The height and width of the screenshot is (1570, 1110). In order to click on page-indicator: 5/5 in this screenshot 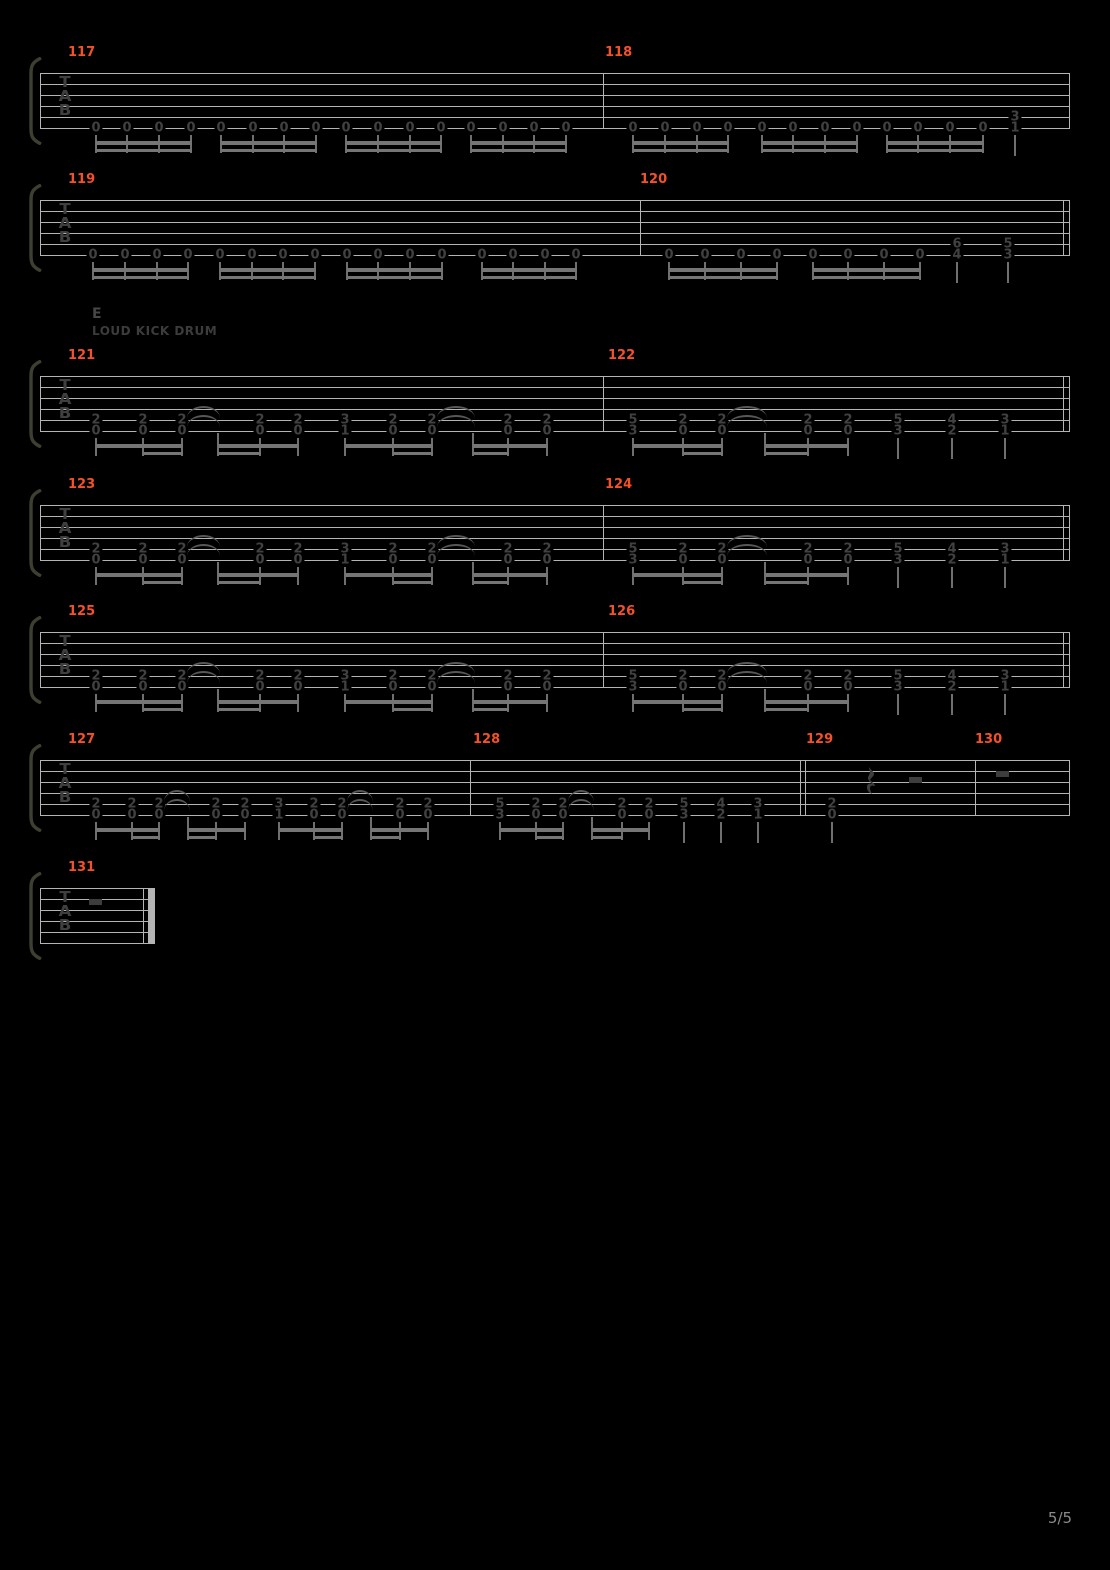, I will do `click(1060, 1518)`.